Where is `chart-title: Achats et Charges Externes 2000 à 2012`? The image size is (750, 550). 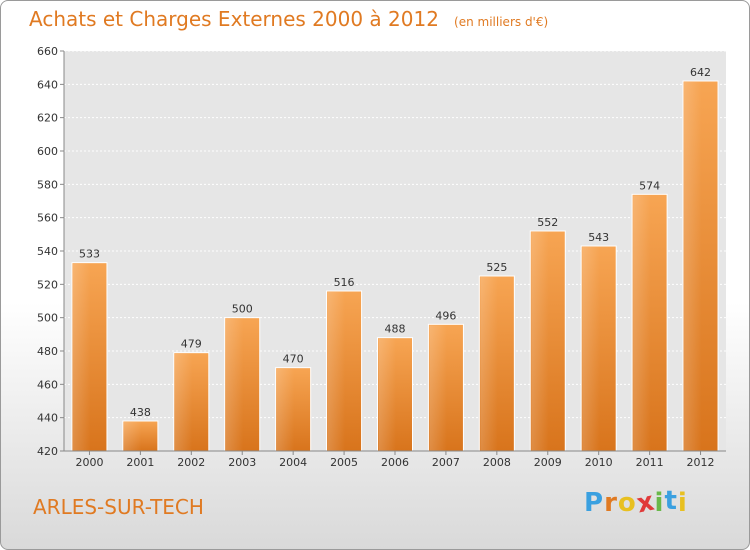 chart-title: Achats et Charges Externes 2000 à 2012 is located at coordinates (234, 19).